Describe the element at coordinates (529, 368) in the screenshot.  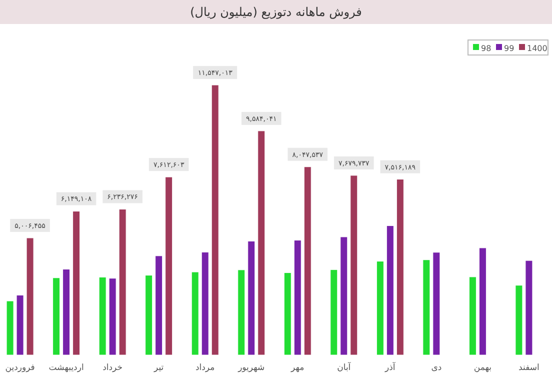
I see `x-tick-label: اسفند` at that location.